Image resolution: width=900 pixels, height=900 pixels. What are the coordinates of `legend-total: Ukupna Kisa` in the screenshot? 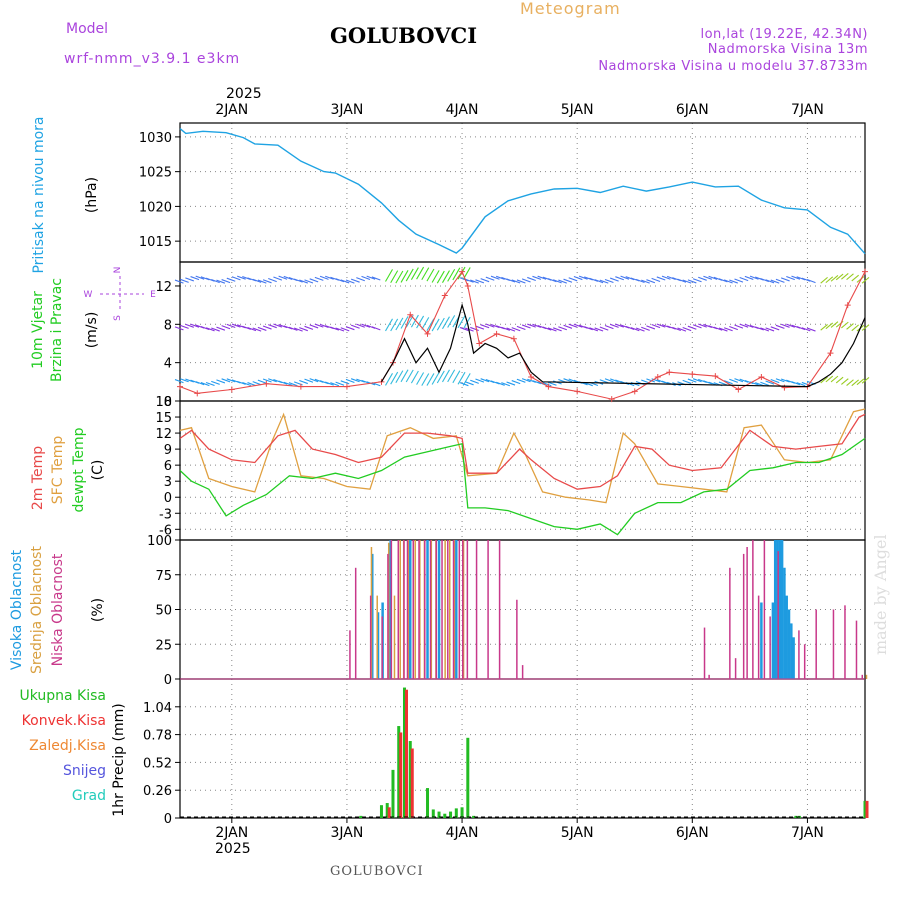 It's located at (62, 696).